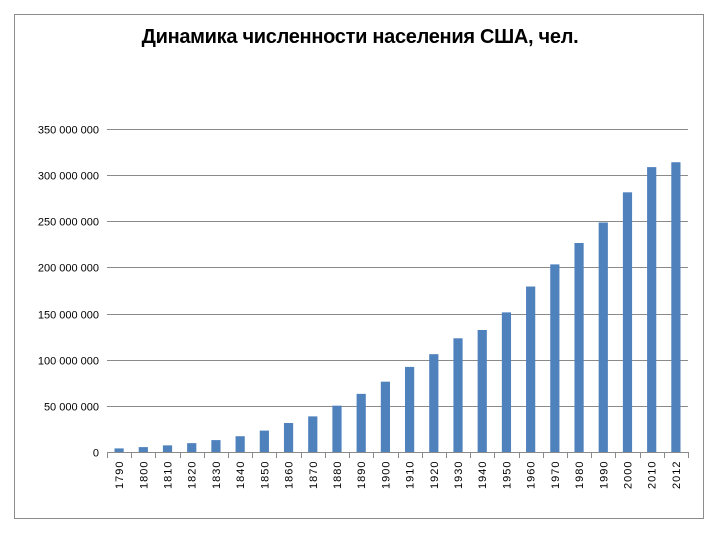  Describe the element at coordinates (459, 475) in the screenshot. I see `x-tick-label: 1930` at that location.